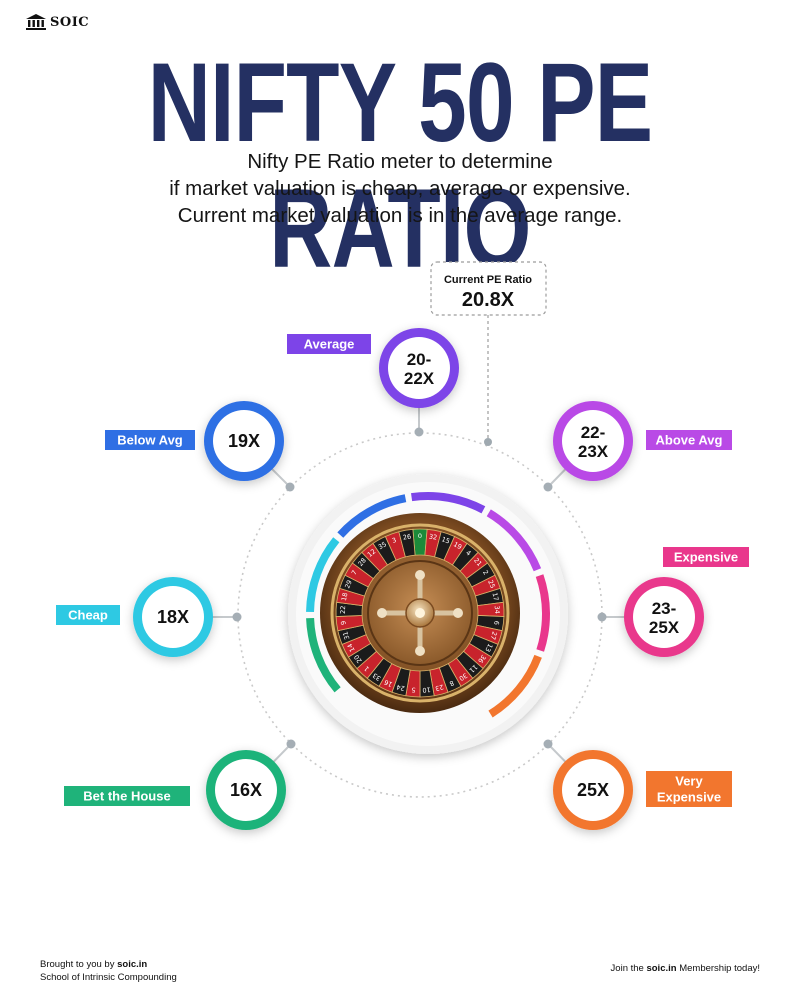 The width and height of the screenshot is (800, 1000). What do you see at coordinates (468, 553) in the screenshot?
I see `wheel-pocket-number: 4` at bounding box center [468, 553].